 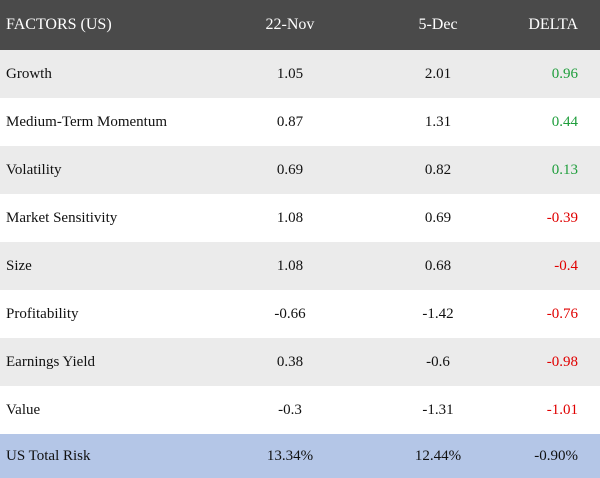 What do you see at coordinates (260, 74) in the screenshot?
I see `value-cell: 1.05` at bounding box center [260, 74].